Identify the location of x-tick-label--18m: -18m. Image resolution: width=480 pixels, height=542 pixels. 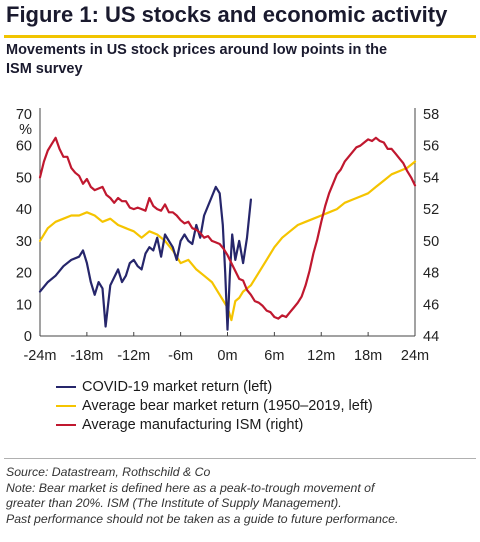
(86, 356).